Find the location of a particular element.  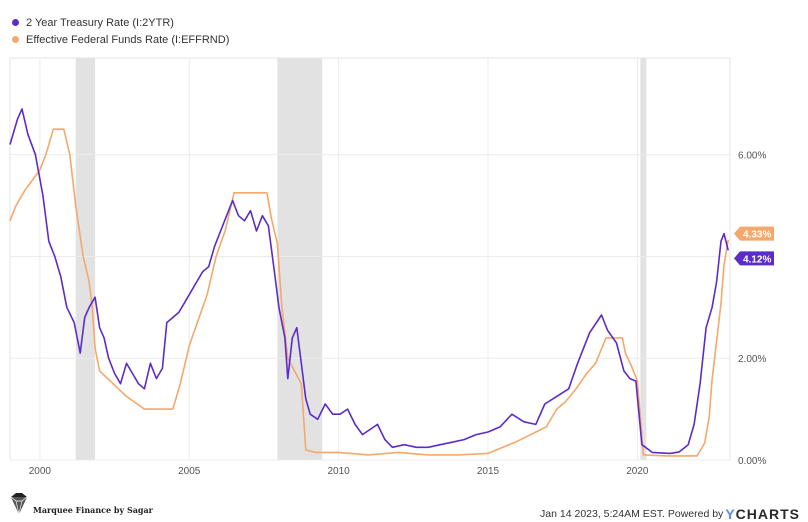

legend-swatch-fed-funds is located at coordinates (15, 39).